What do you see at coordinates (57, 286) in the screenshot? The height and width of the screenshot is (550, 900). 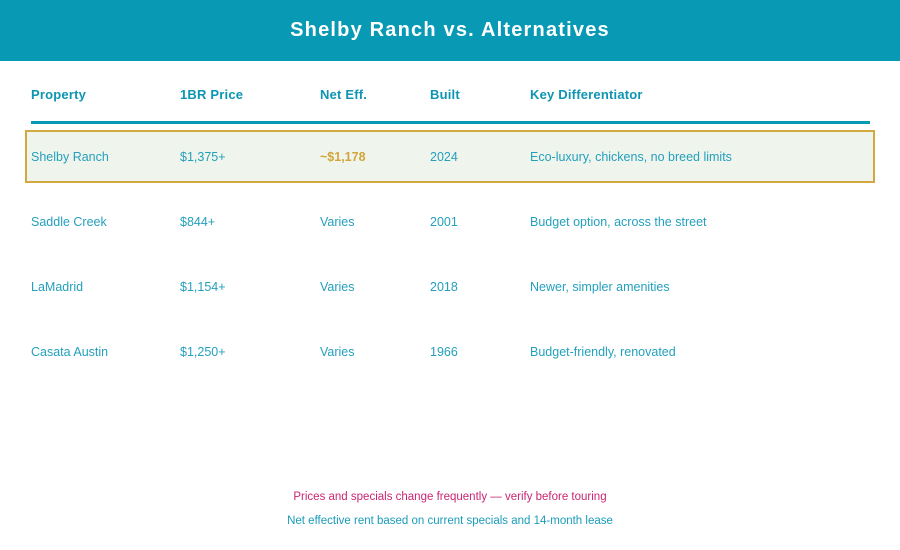 I see `cell-property: LaMadrid` at bounding box center [57, 286].